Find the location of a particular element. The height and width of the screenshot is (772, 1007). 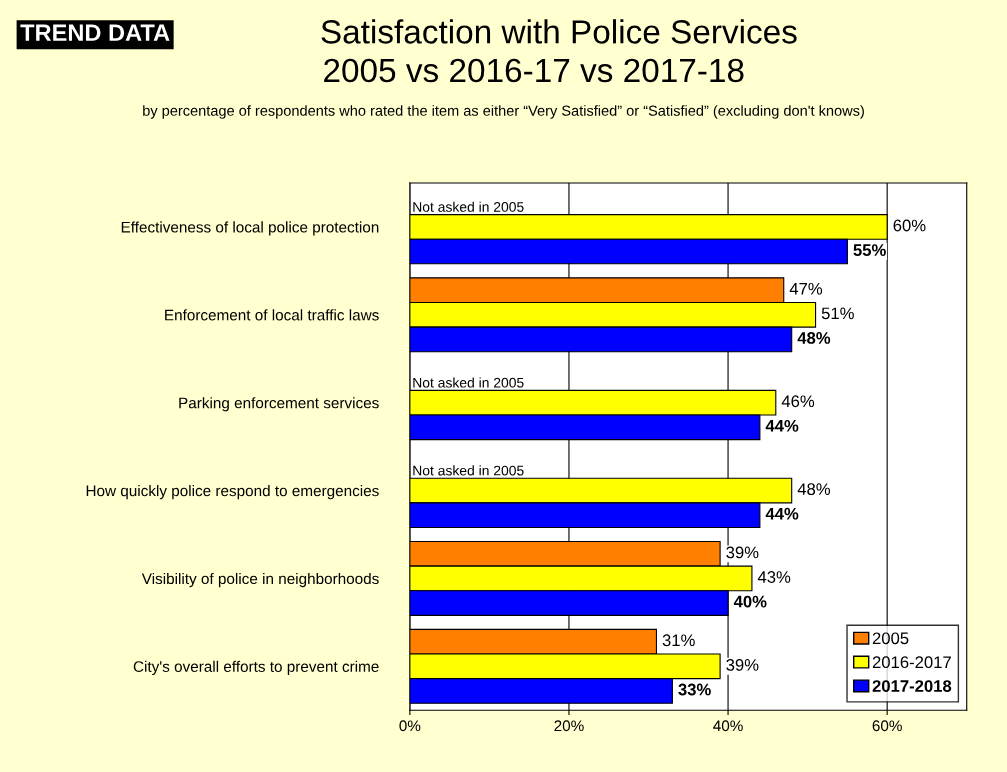

x-tick-label: 40% is located at coordinates (728, 726).